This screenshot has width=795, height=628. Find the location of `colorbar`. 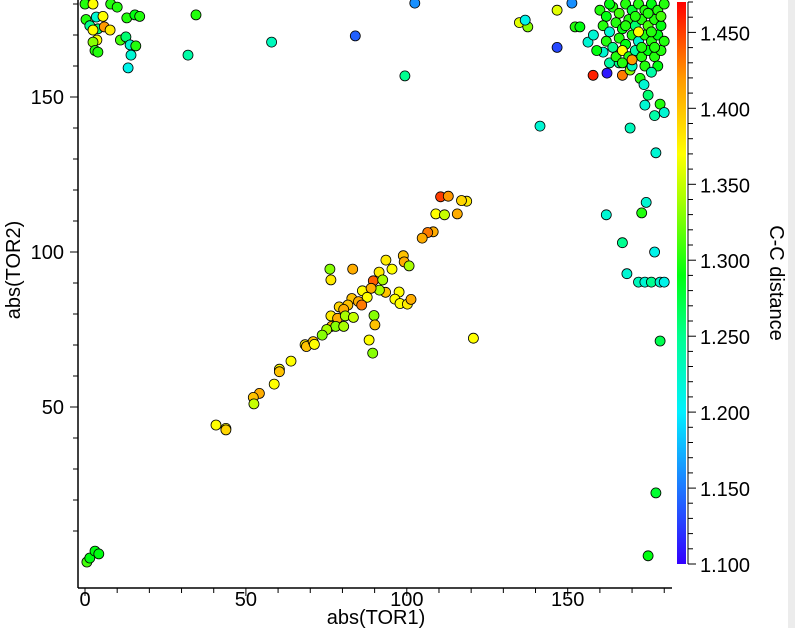

colorbar is located at coordinates (681, 283).